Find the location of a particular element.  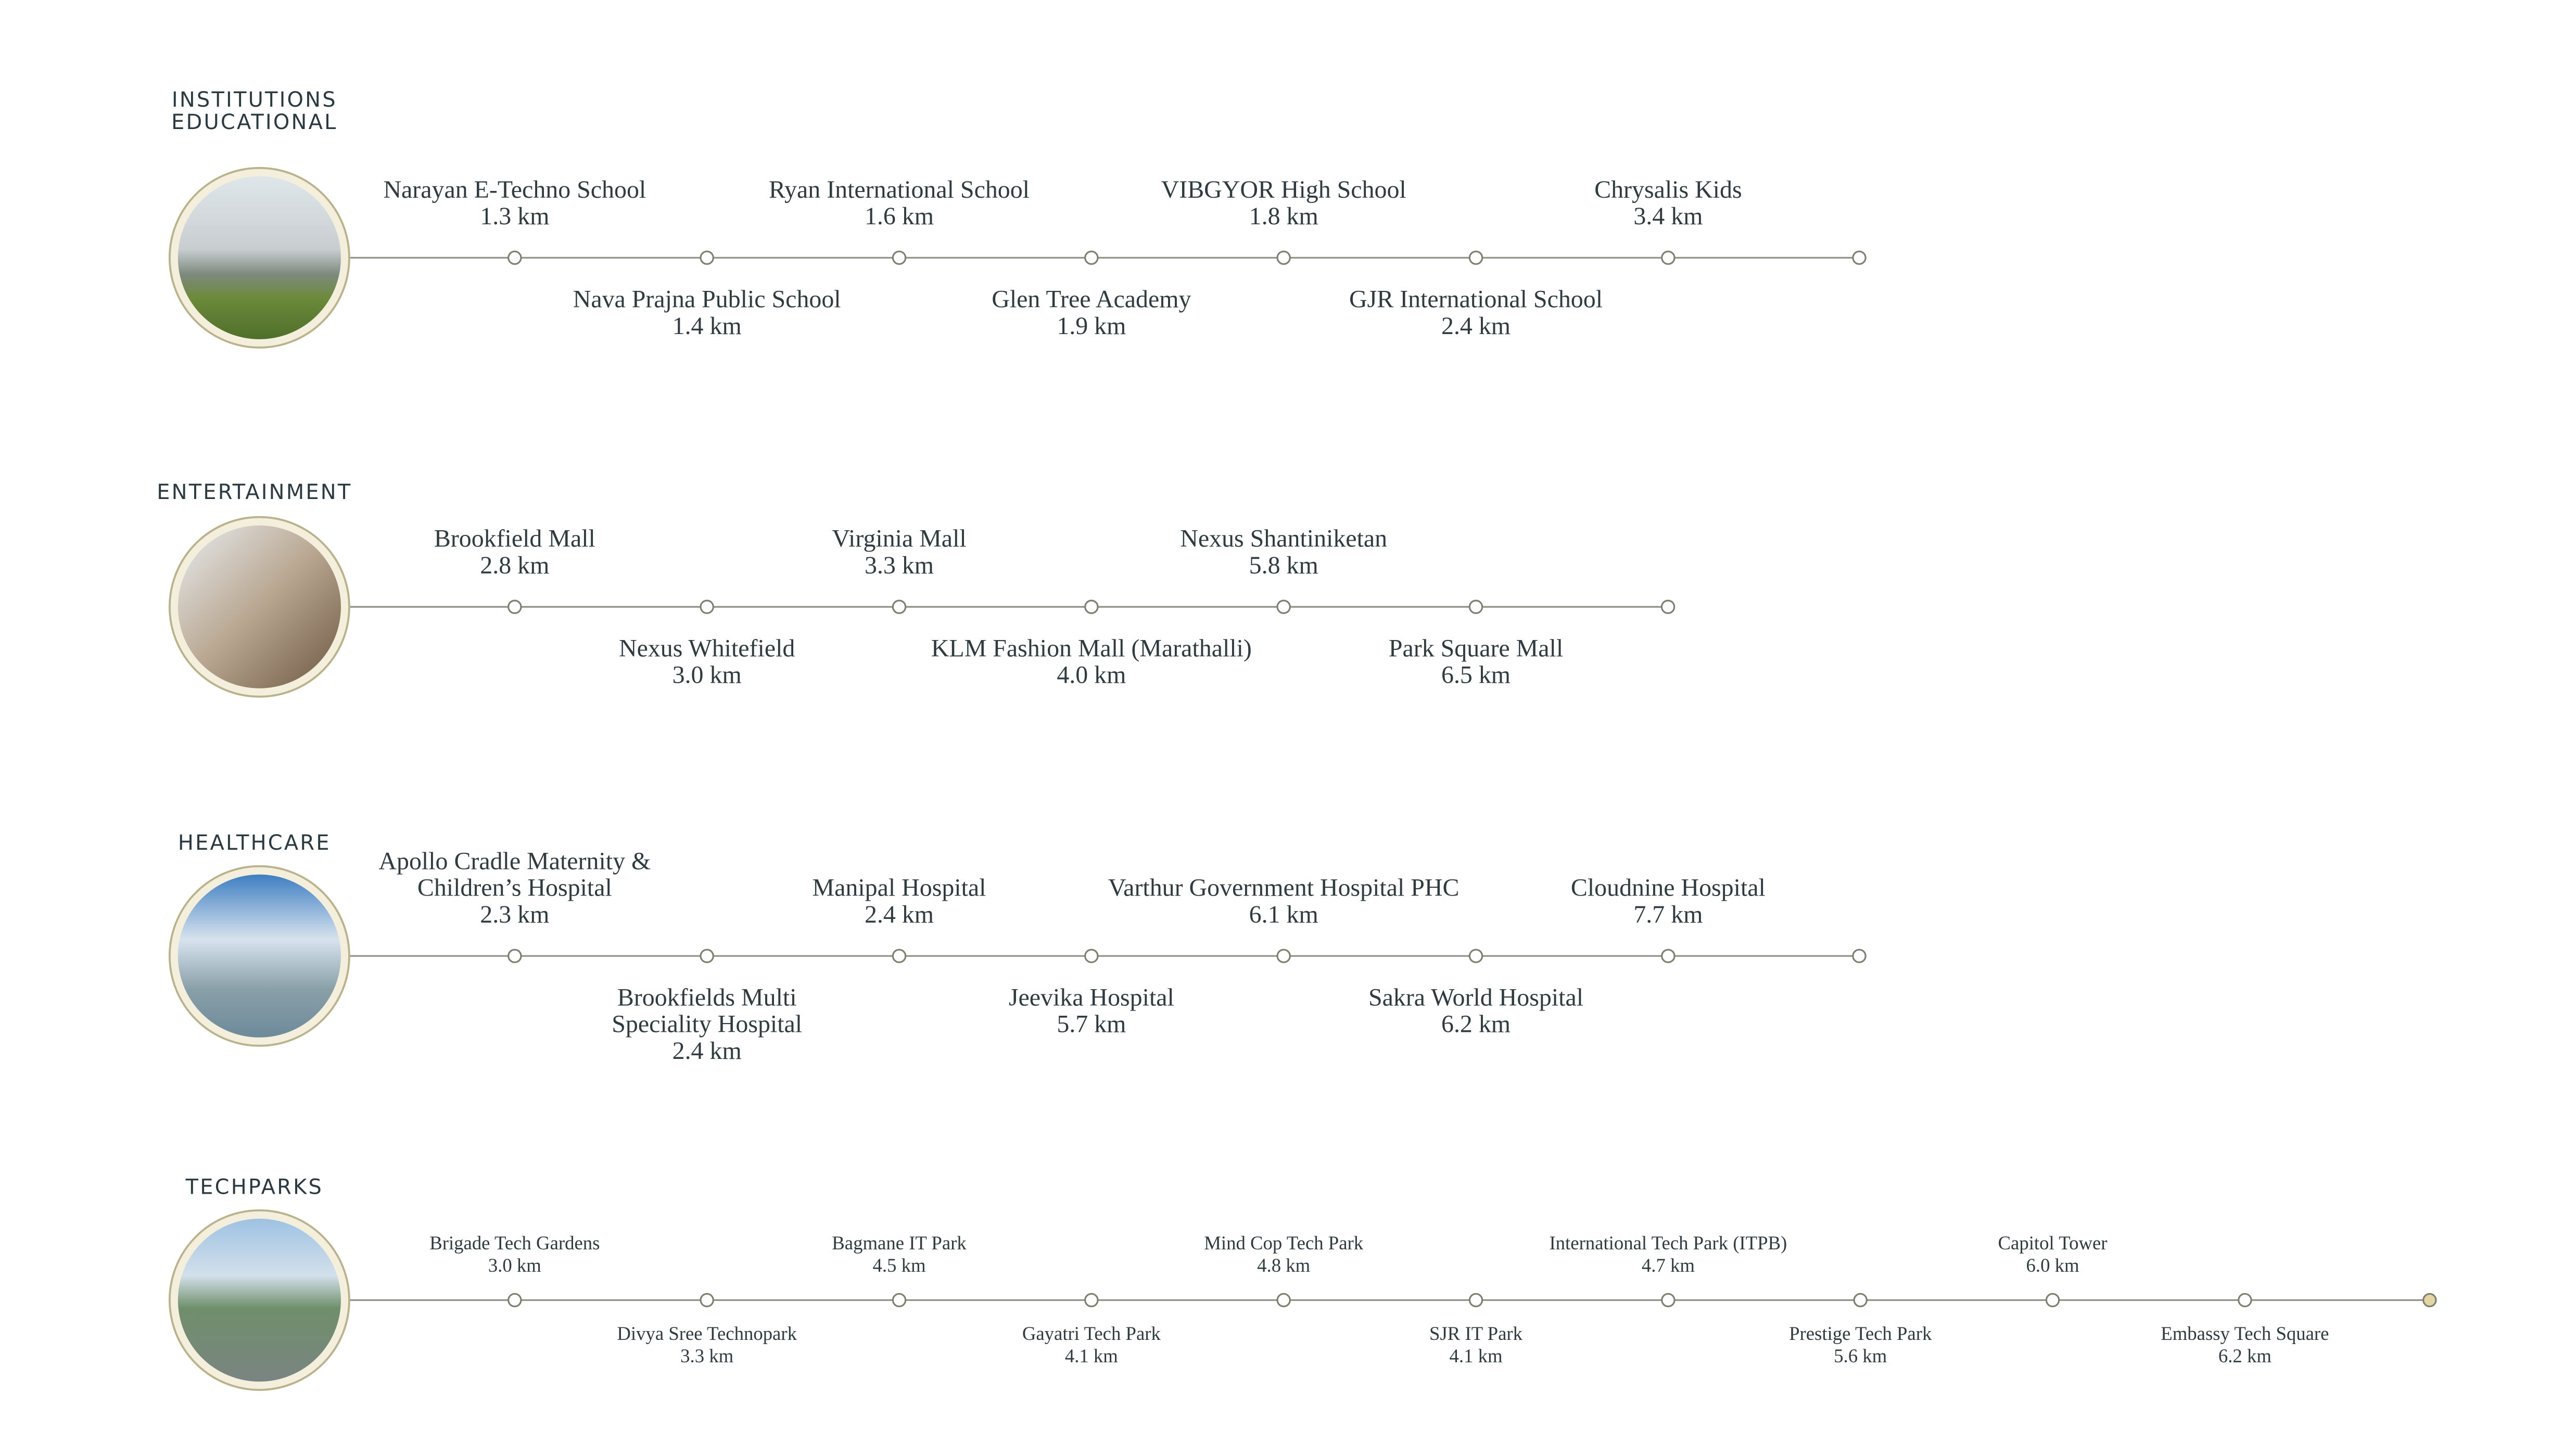

place-name: Divya Sree Technopark is located at coordinates (707, 1334).